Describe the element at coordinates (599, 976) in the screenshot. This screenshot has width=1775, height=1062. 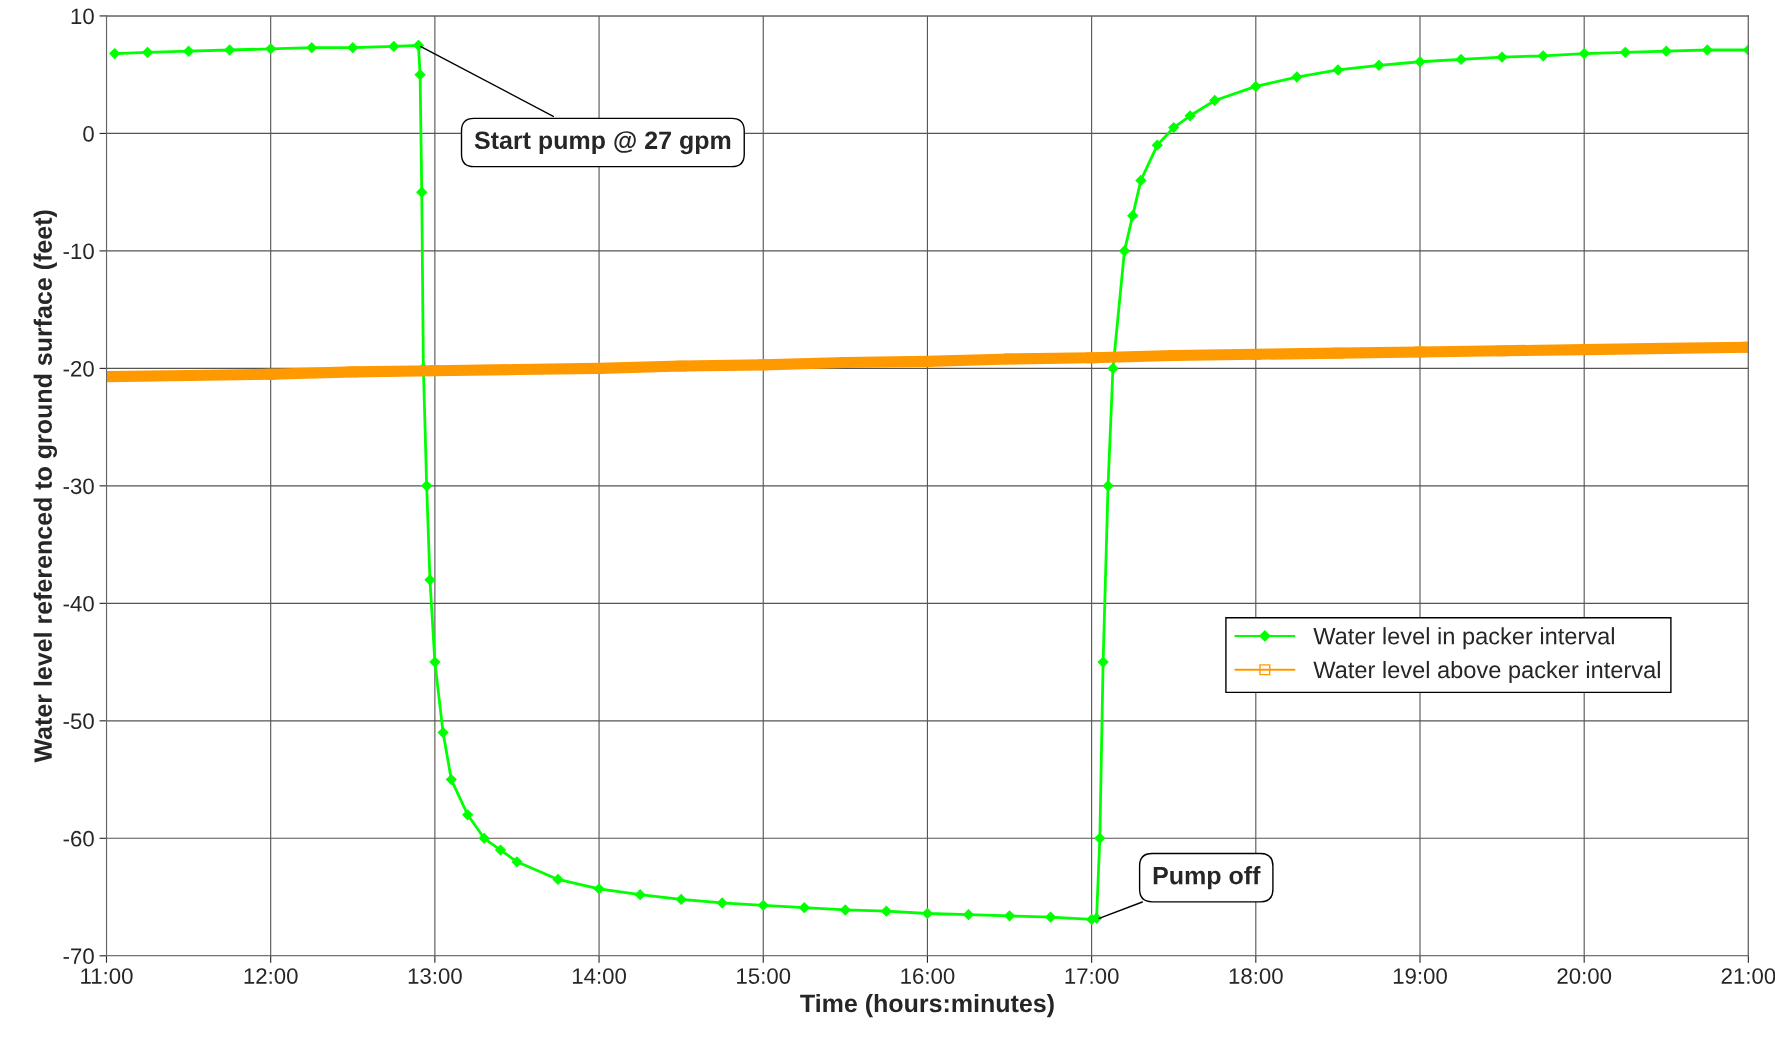
I see `x-tick-label: 14:00` at that location.